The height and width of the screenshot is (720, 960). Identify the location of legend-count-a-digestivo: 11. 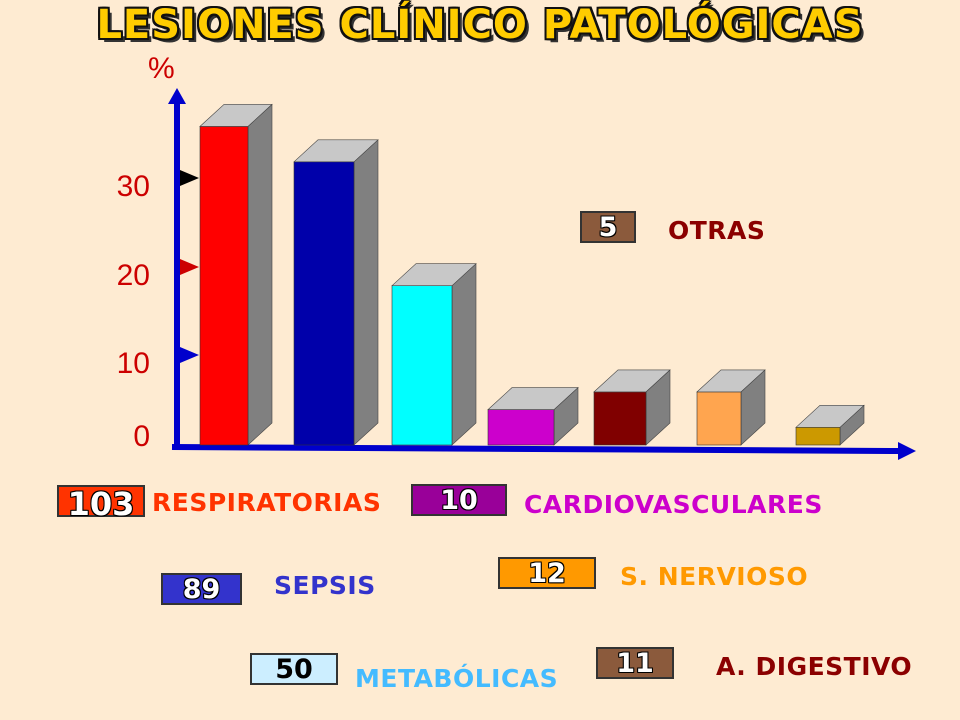
(635, 663).